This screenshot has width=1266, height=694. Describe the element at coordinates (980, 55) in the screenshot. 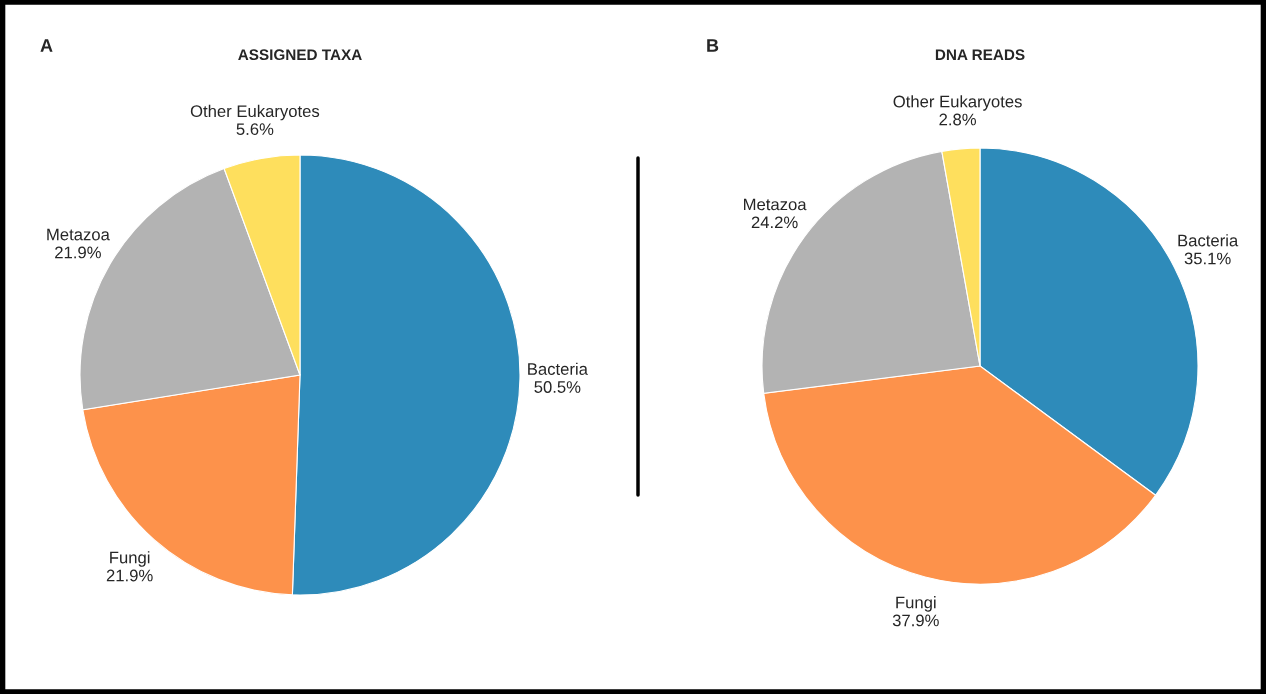

I see `chart-title: DNA READS` at that location.